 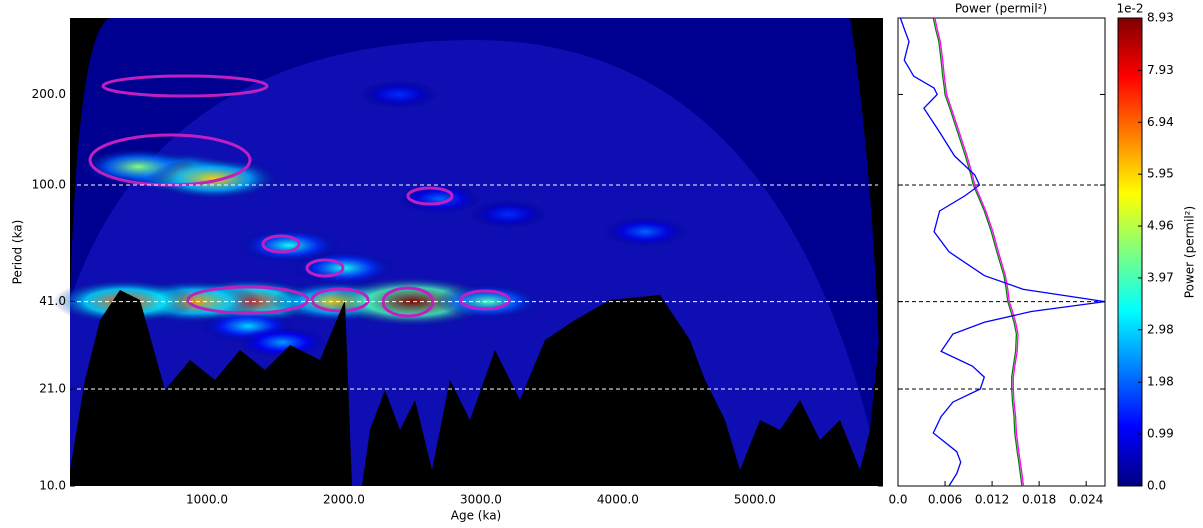 I want to click on x-tick-label: 0.024, so click(x=1086, y=500).